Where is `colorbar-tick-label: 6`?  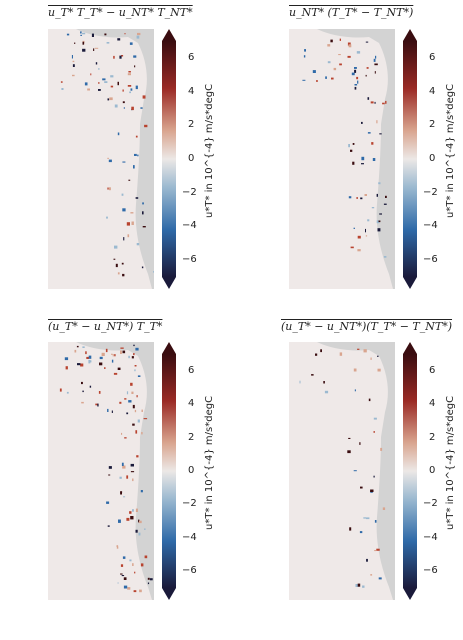
colorbar-tick-label: 6 is located at coordinates (191, 57).